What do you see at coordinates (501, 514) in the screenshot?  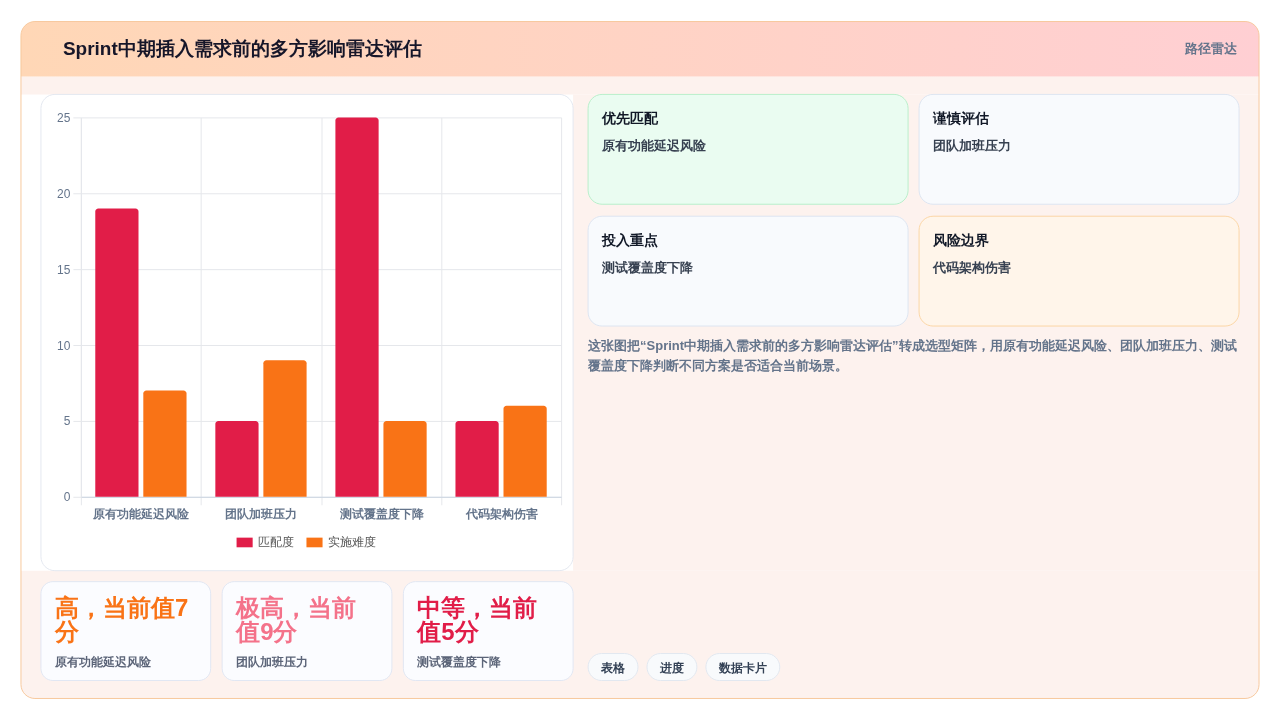 I see `x-tick-label: 代码架构伤害` at bounding box center [501, 514].